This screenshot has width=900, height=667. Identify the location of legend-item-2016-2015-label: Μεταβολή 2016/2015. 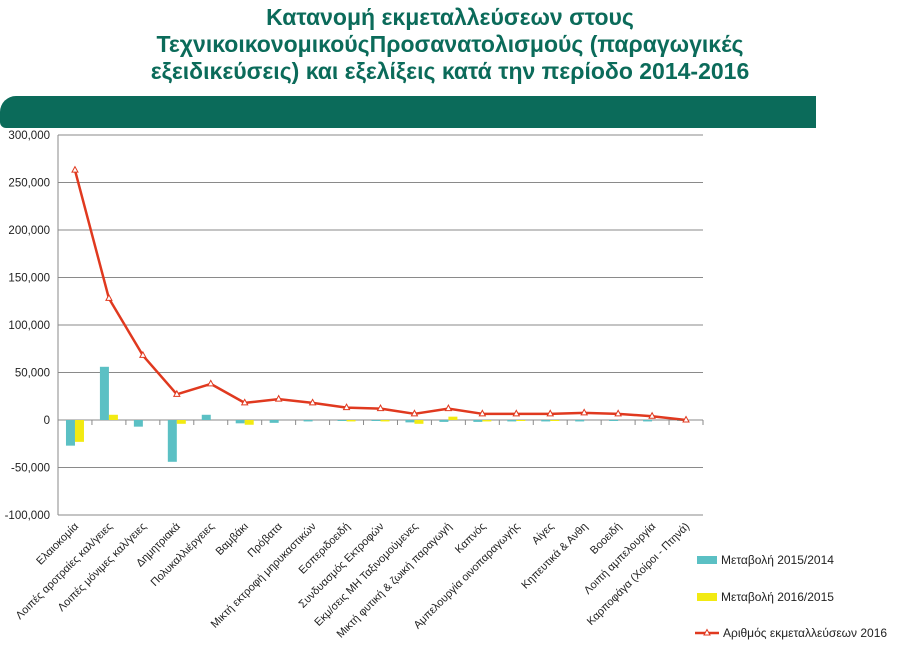
(777, 597).